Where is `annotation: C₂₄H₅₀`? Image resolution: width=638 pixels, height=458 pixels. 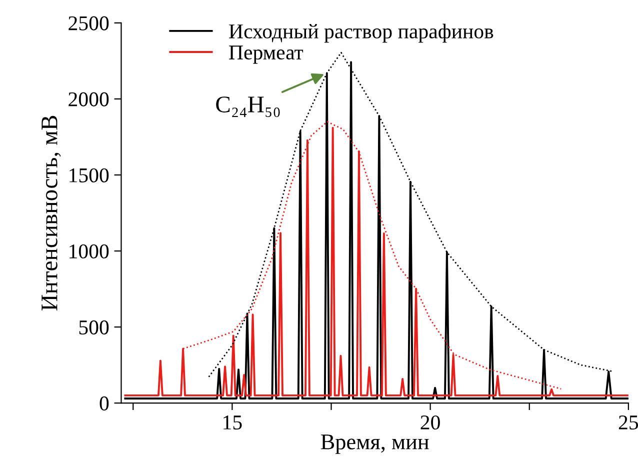
annotation: C₂₄H₅₀ is located at coordinates (248, 107).